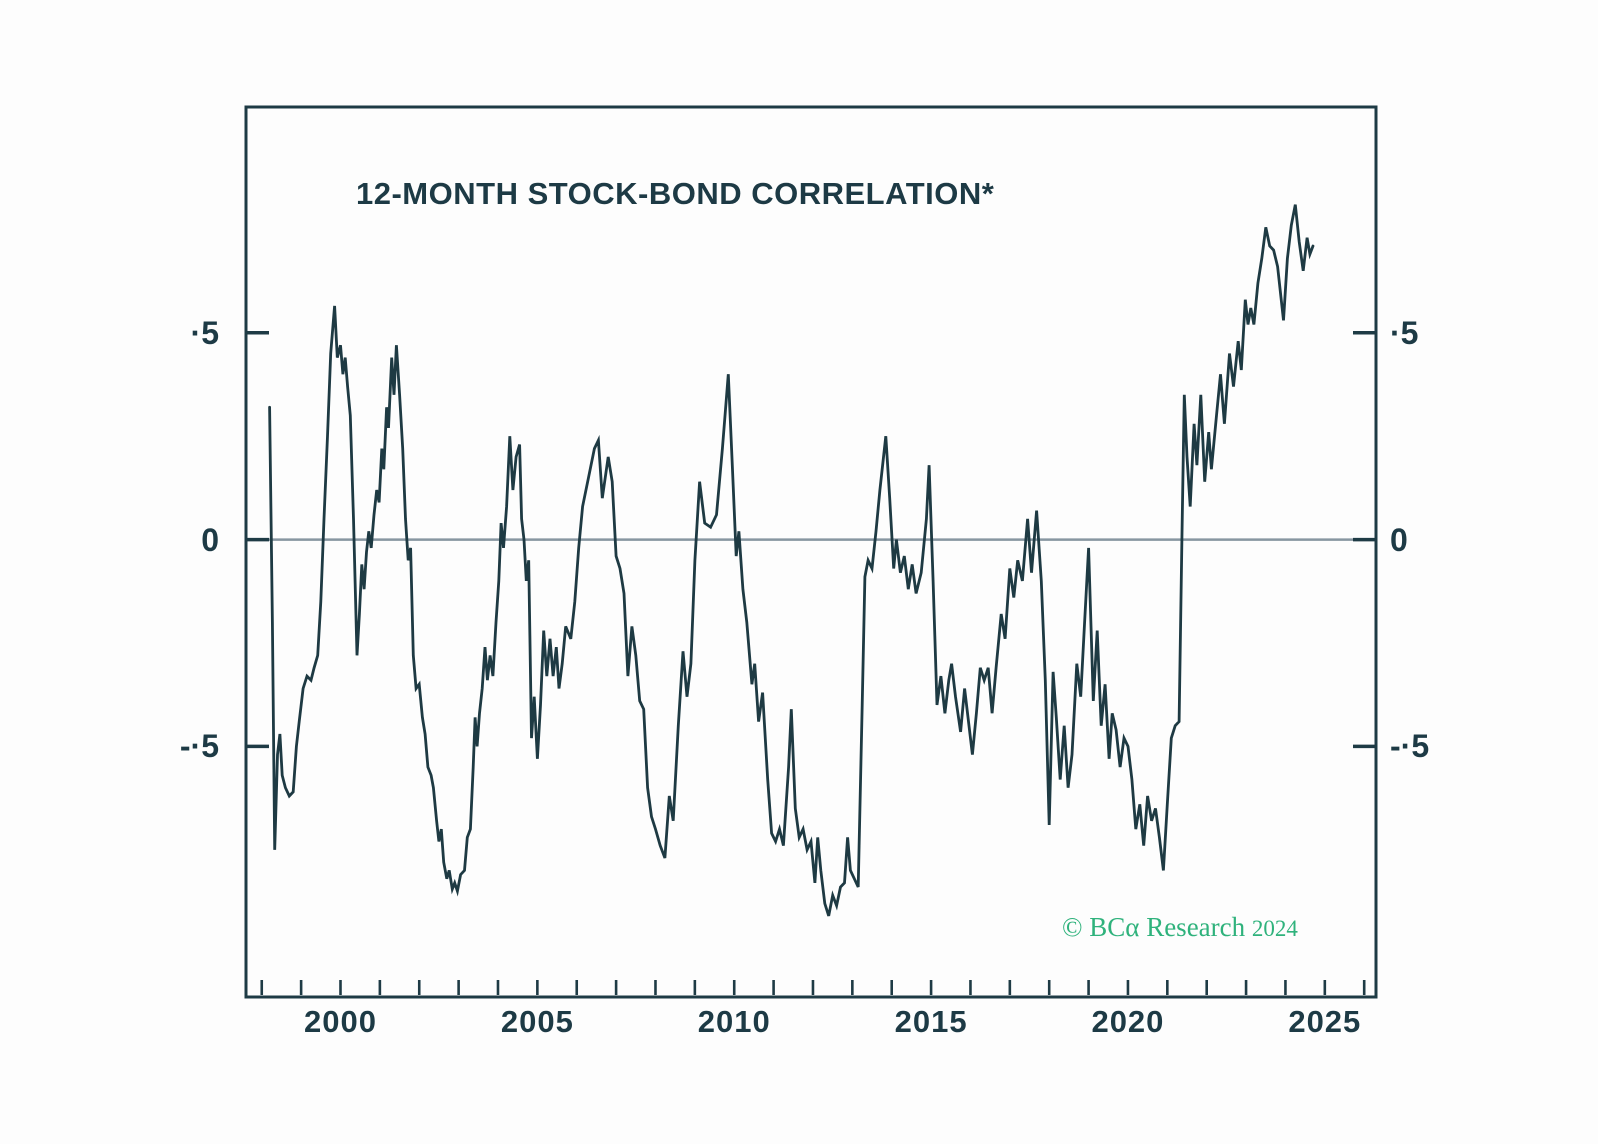  Describe the element at coordinates (1072, 927) in the screenshot. I see `copyright-icon: ©` at that location.